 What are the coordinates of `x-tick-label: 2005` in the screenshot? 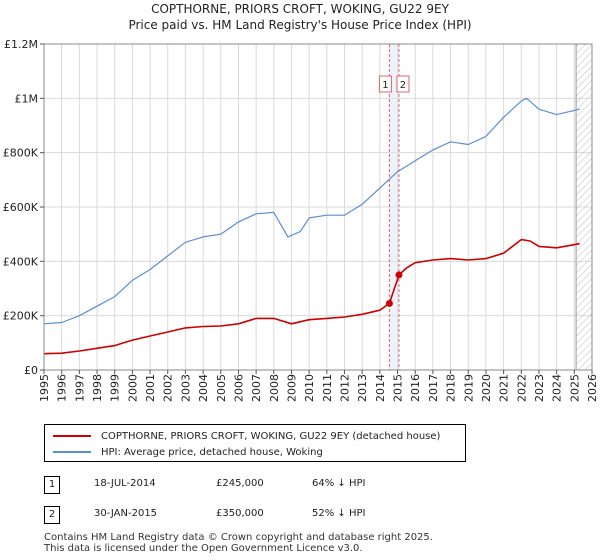 It's located at (221, 388).